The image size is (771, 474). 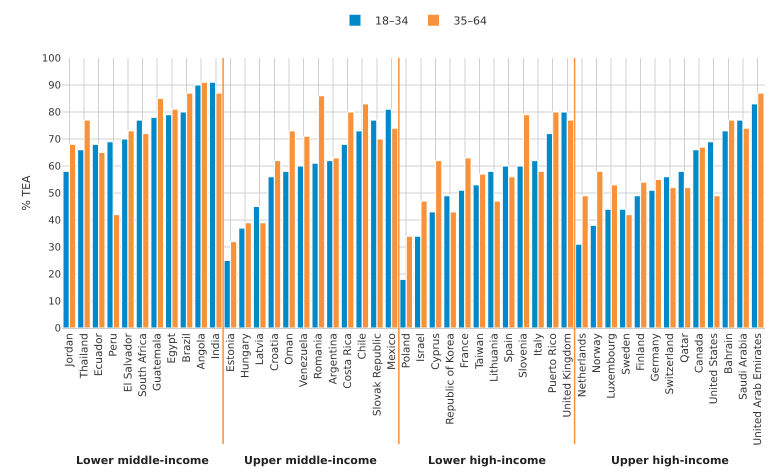 What do you see at coordinates (436, 351) in the screenshot?
I see `x-tick-label: Cyprus` at bounding box center [436, 351].